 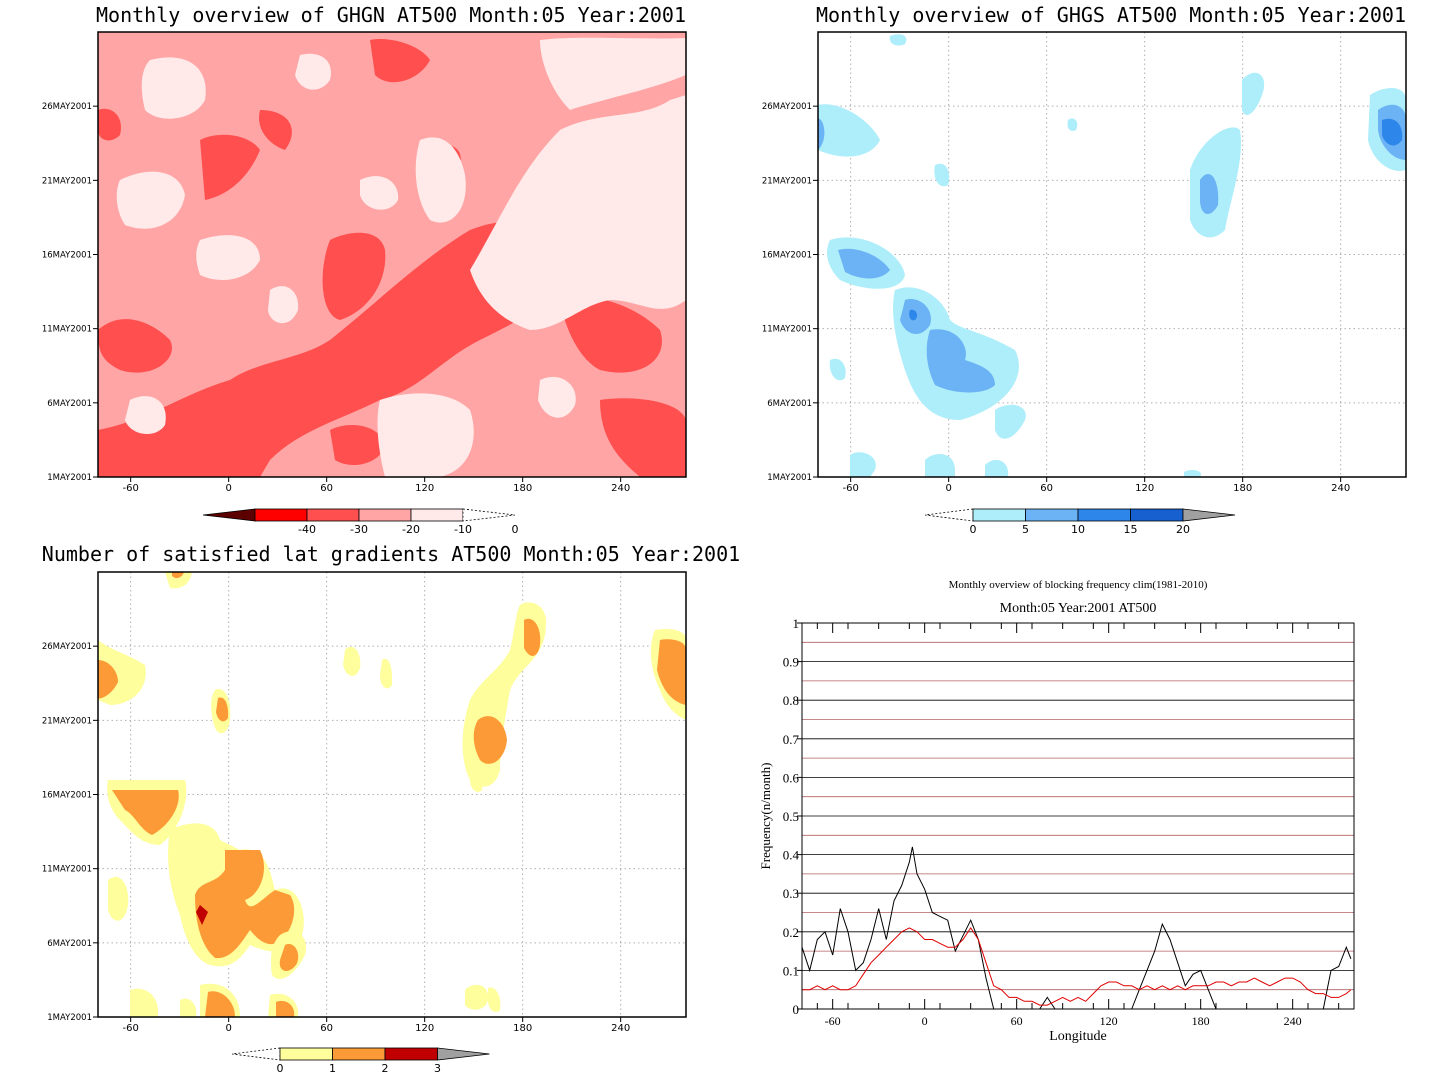 I want to click on gradients-x-tick-label: 240, so click(x=620, y=1028).